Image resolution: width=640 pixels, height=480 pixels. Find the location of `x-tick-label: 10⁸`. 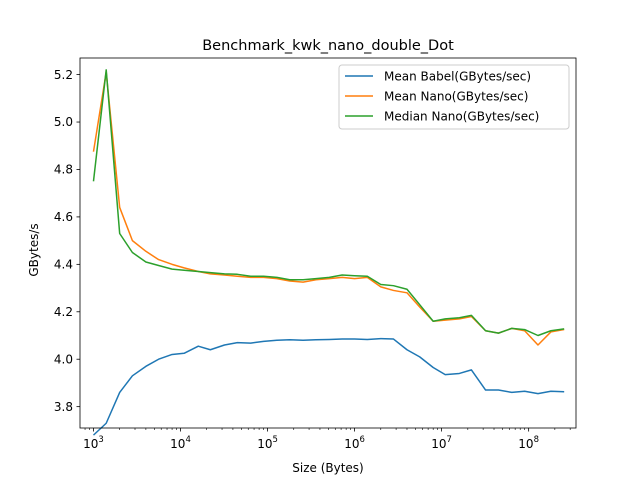

x-tick-label: 10⁸ is located at coordinates (528, 443).